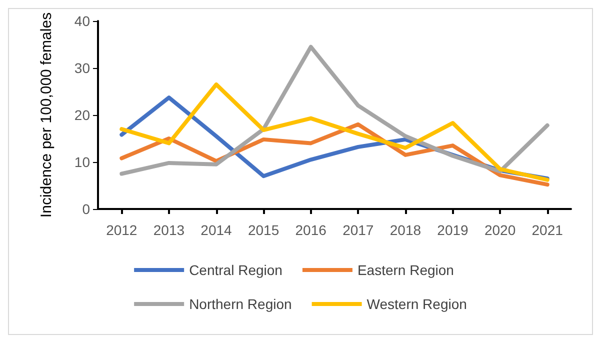 The width and height of the screenshot is (601, 343). Describe the element at coordinates (406, 230) in the screenshot. I see `x-tick-label: 2018` at that location.